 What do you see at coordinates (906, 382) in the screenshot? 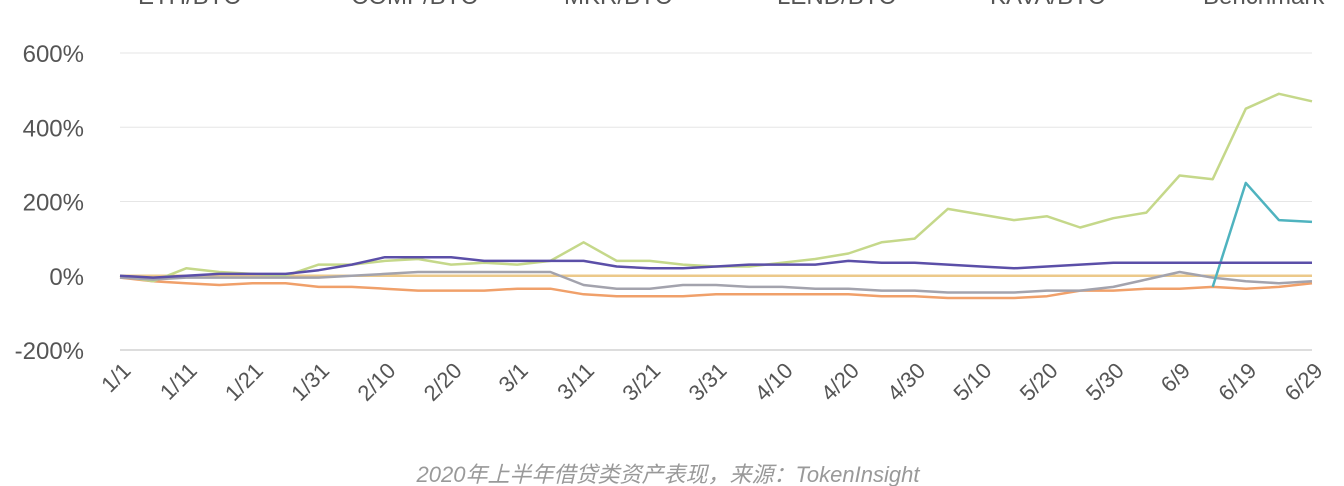
I see `x-tick-label: 4/30` at bounding box center [906, 382].